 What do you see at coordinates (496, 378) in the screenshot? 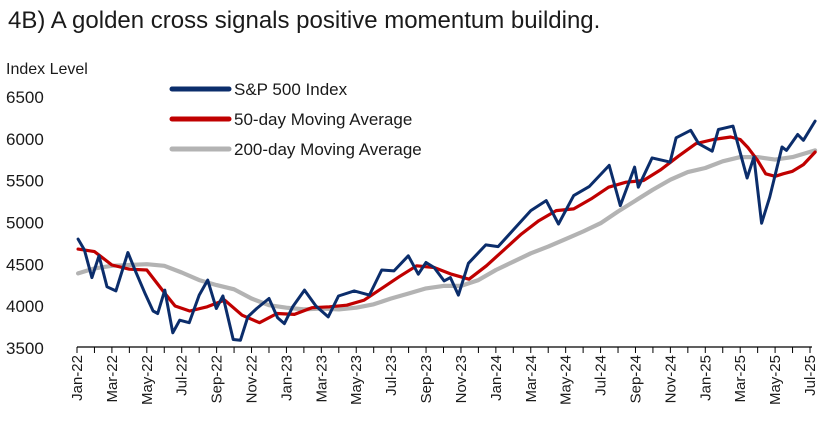
I see `x-tick-label: Jan-24` at bounding box center [496, 378].